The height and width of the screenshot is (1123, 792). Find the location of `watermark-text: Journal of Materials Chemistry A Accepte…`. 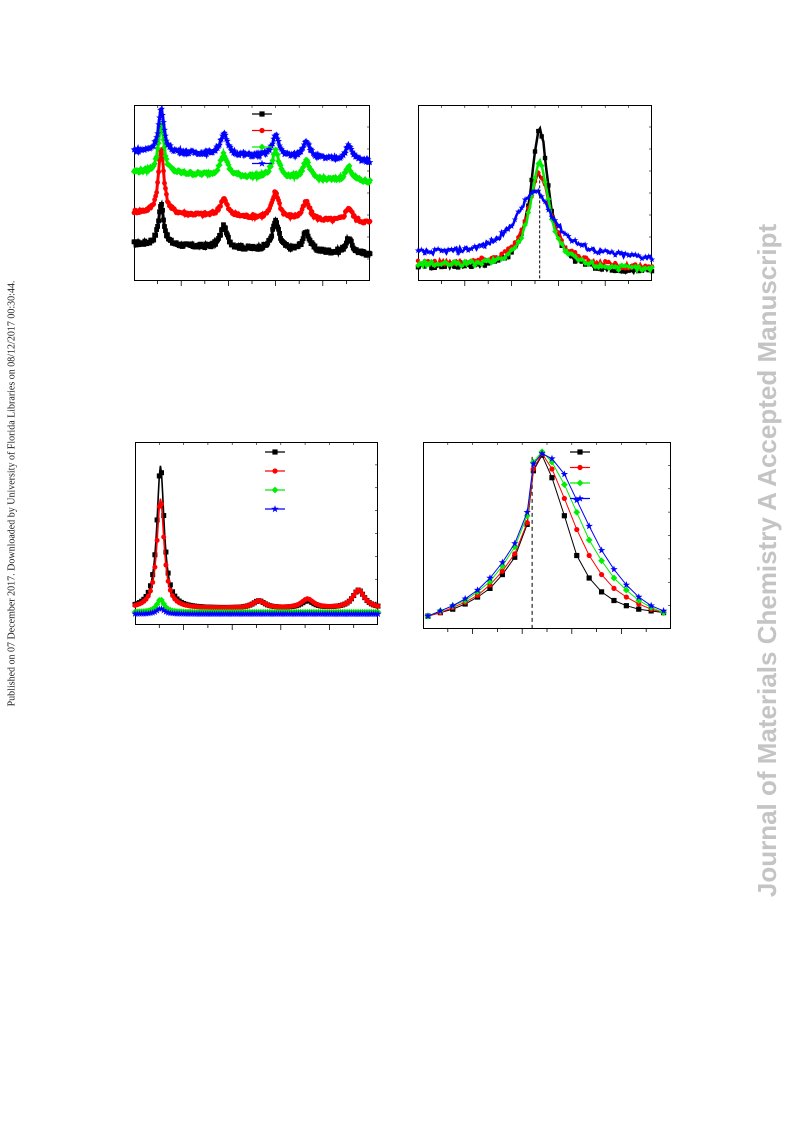

watermark-text: Journal of Materials Chemistry A Accepte… is located at coordinates (767, 560).